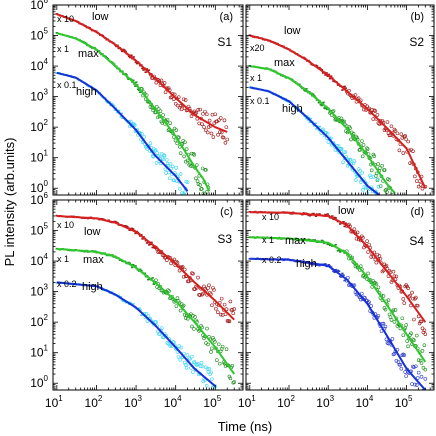 This screenshot has height=436, width=436. Describe the element at coordinates (65, 19) in the screenshot. I see `series-low-multiplier: x 10` at that location.